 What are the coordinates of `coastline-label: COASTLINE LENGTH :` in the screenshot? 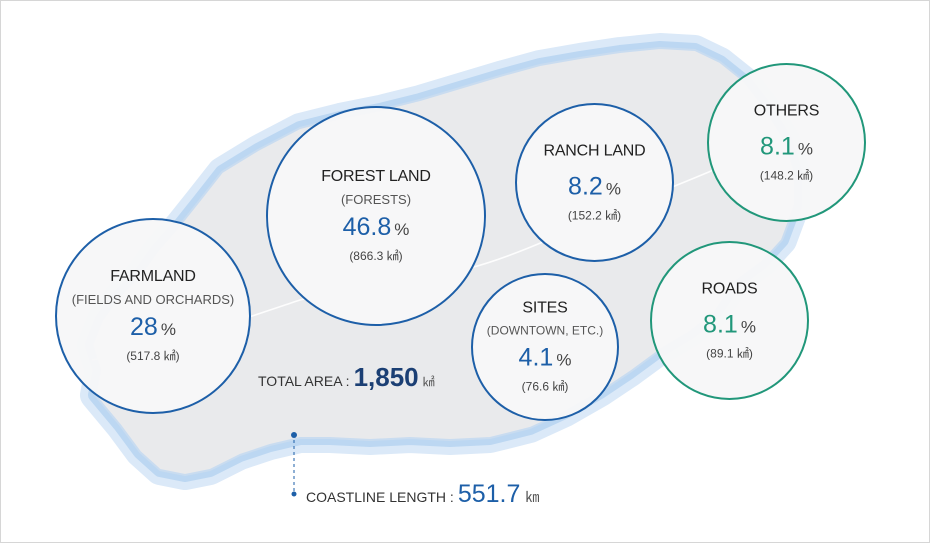 It's located at (380, 497).